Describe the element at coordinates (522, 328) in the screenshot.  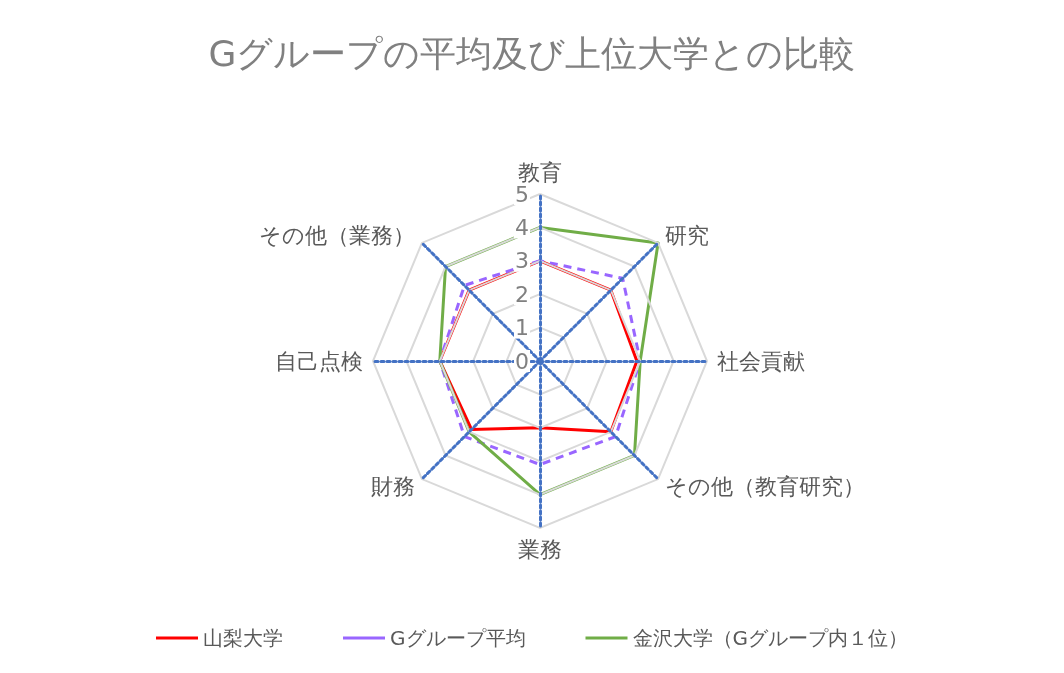
I see `y-tick-label: 1` at that location.